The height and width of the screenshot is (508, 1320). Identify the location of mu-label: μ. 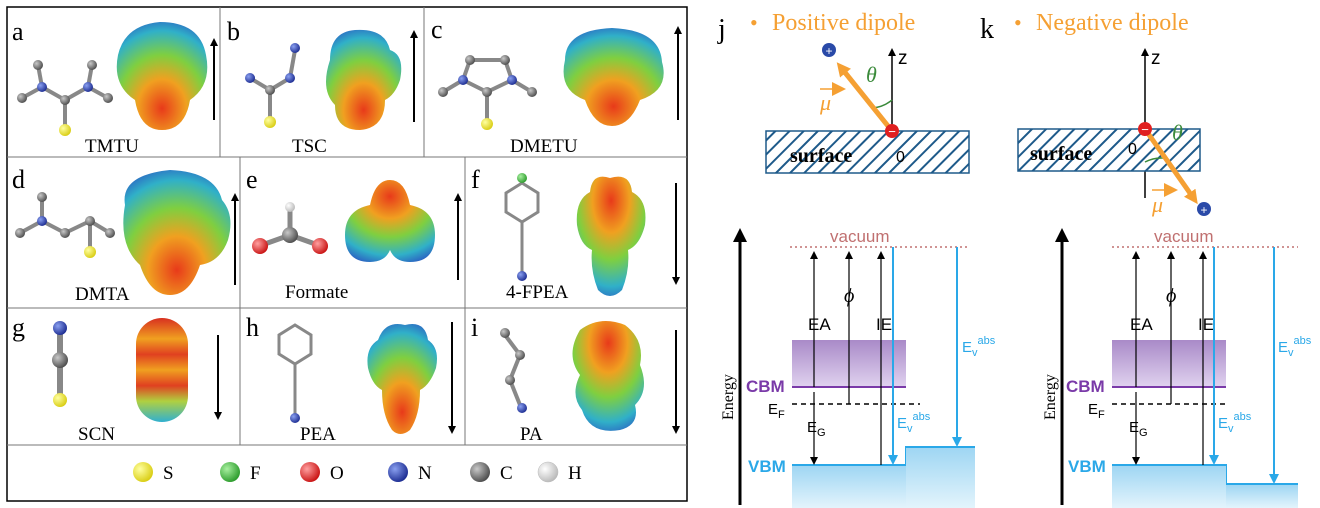
(825, 102).